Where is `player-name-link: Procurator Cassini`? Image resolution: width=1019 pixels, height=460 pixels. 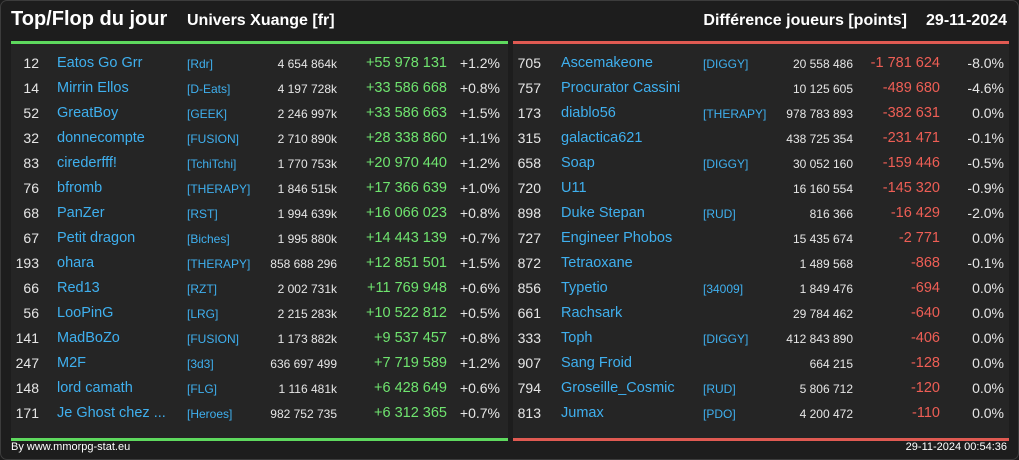
player-name-link: Procurator Cassini is located at coordinates (621, 88).